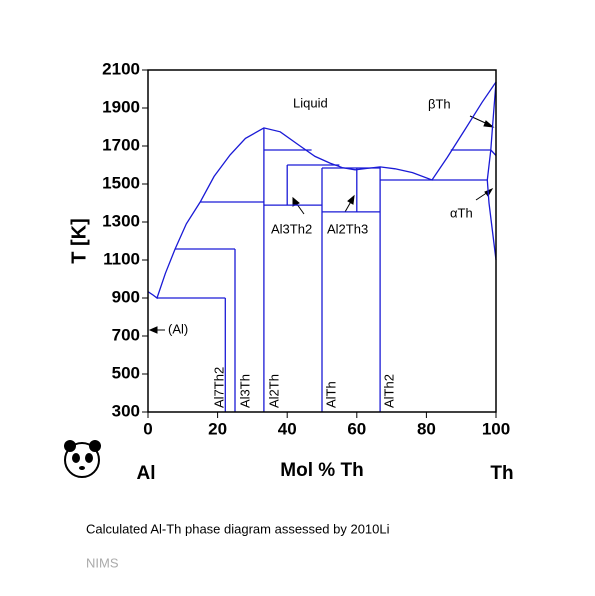 This screenshot has height=596, width=595. Describe the element at coordinates (121, 144) in the screenshot. I see `y-tick-label: 1700` at that location.